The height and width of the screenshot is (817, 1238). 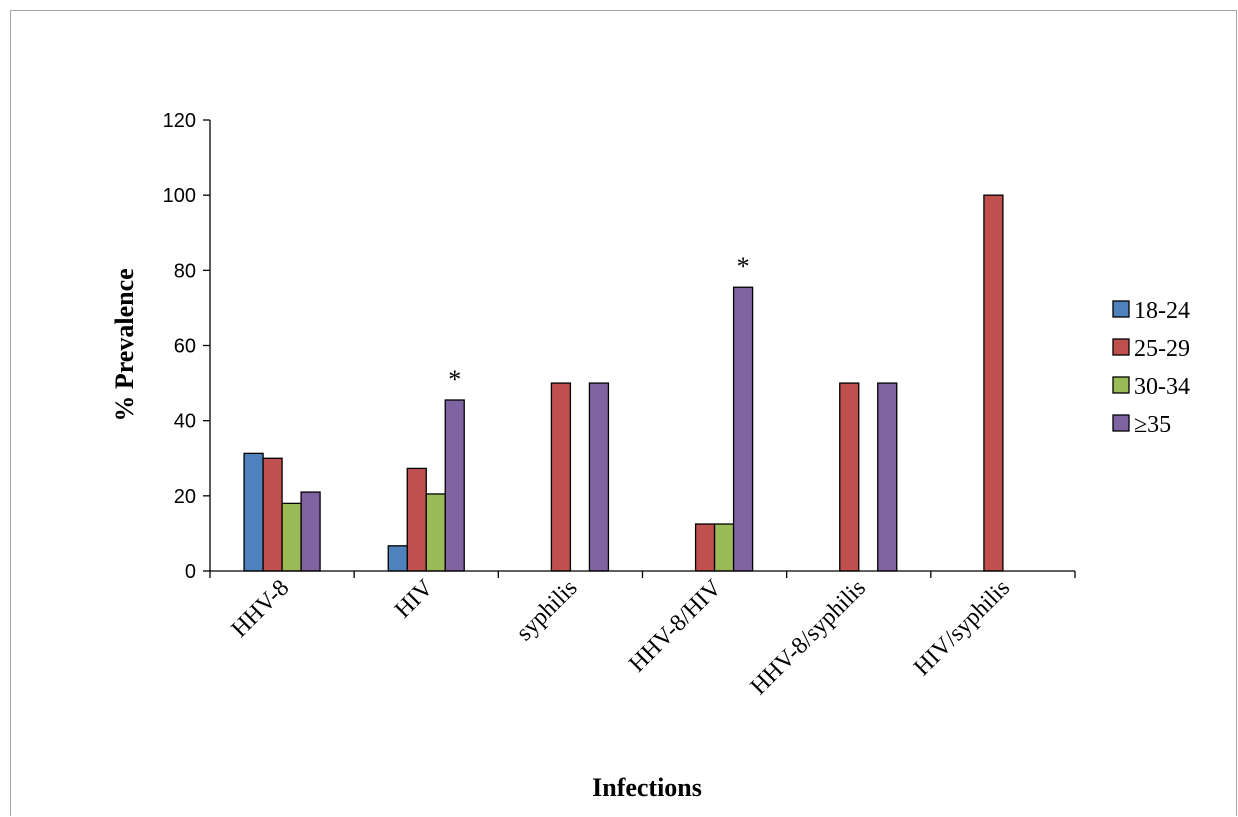 I want to click on y-tick-label: 120, so click(x=179, y=121).